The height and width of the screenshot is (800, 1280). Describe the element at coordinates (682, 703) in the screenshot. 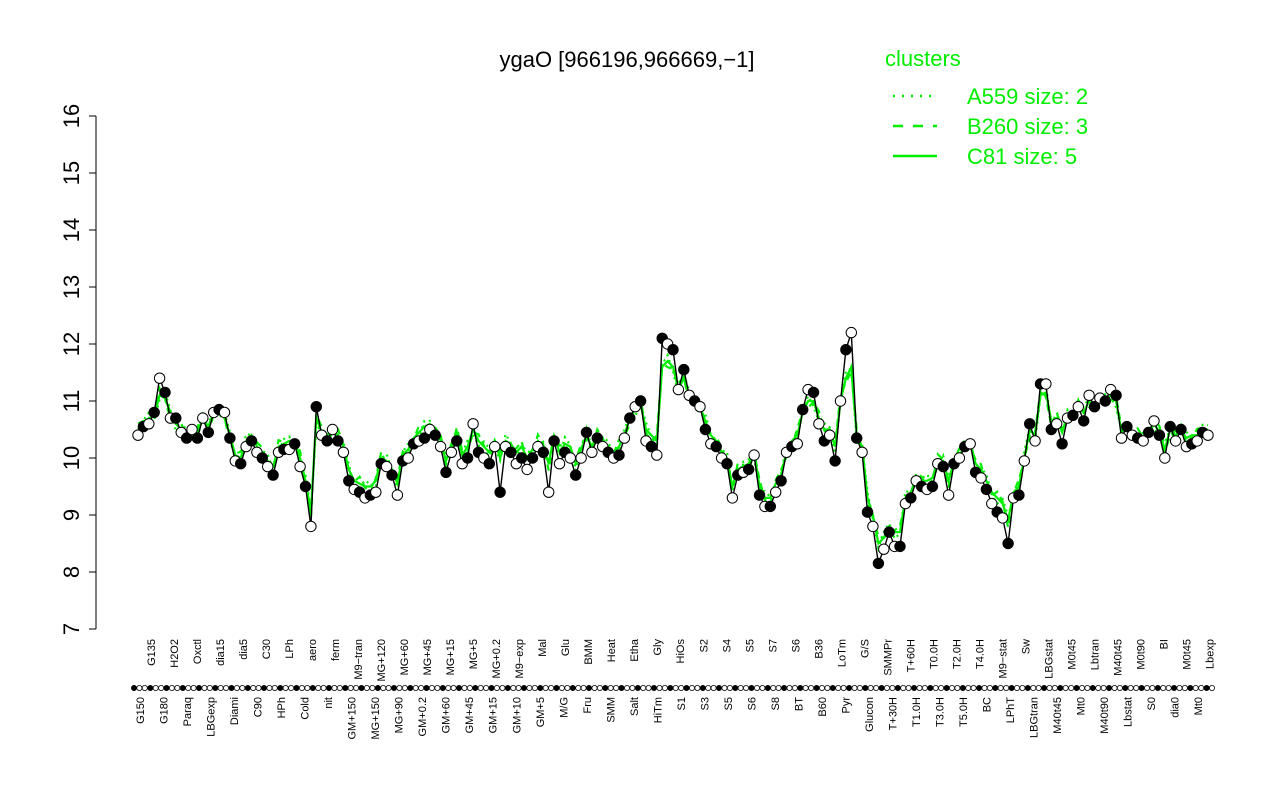

I see `x-tick-label-lower: S1` at that location.